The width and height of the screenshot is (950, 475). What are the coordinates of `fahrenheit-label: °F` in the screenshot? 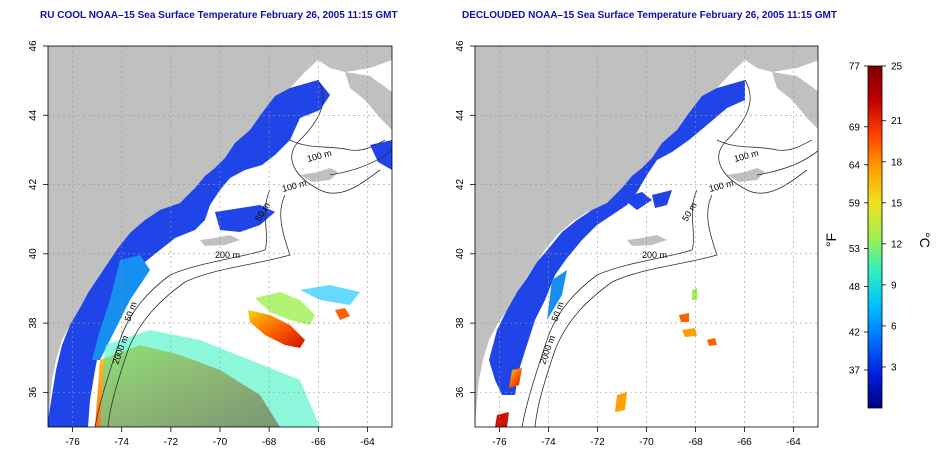 It's located at (831, 240).